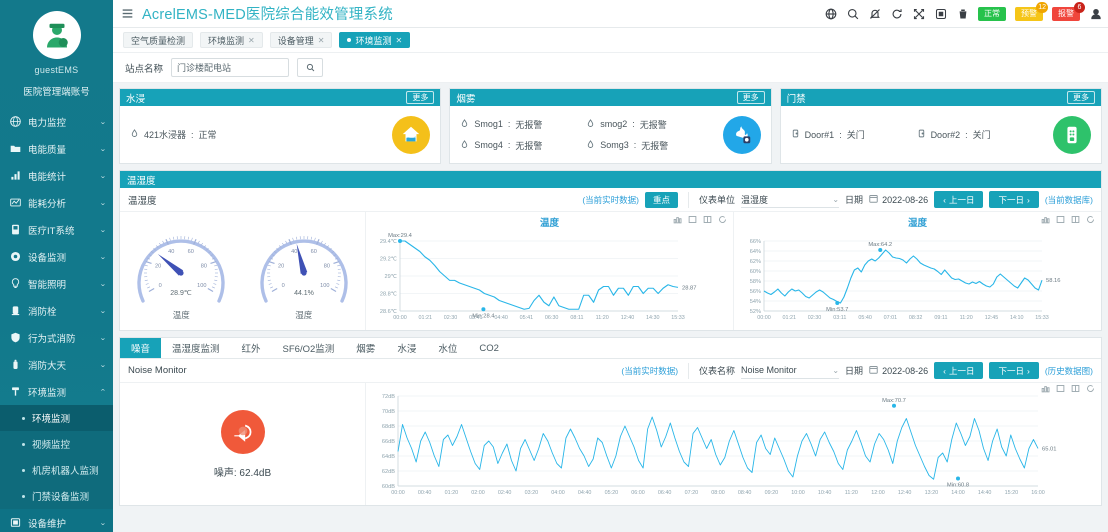 The width and height of the screenshot is (1108, 532). I want to click on svg-text: 01:21, so click(426, 318).